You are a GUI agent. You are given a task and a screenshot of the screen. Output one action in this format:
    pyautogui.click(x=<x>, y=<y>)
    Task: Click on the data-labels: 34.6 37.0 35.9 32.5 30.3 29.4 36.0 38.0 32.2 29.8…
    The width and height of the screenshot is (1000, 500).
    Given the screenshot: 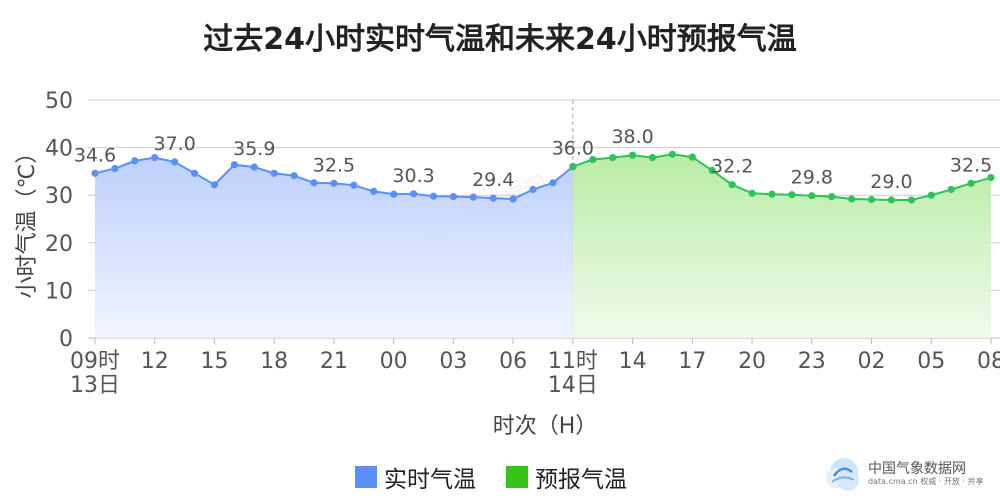 What is the action you would take?
    pyautogui.click(x=533, y=159)
    